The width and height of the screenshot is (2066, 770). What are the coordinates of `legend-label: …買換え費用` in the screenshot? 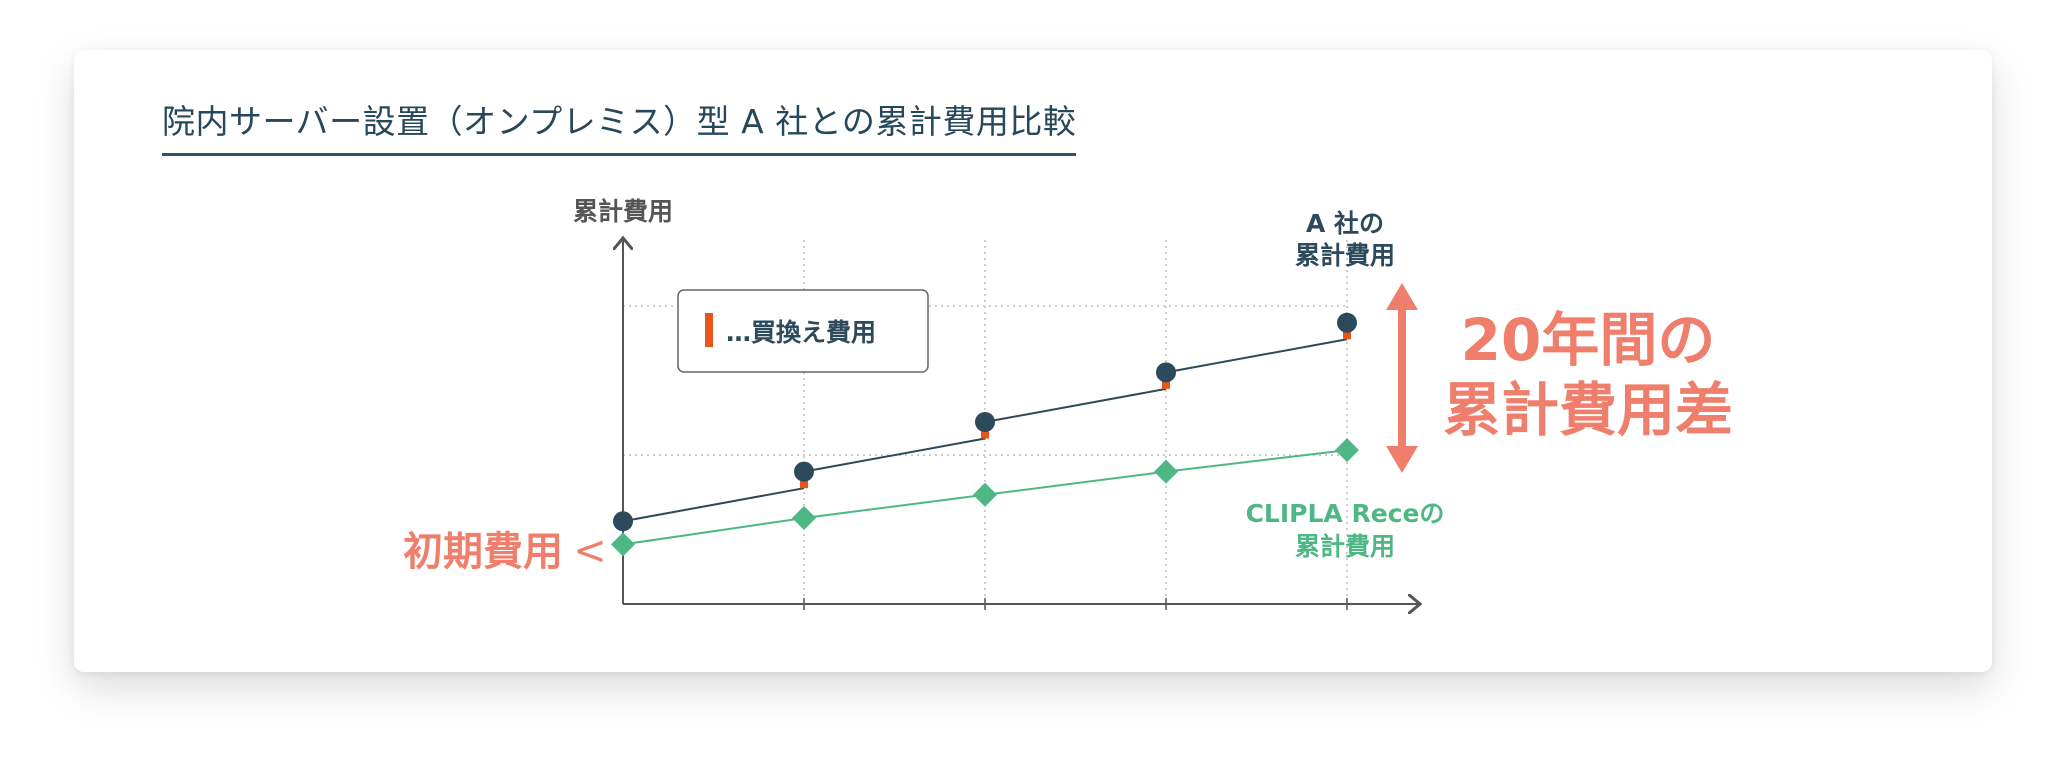 It's located at (801, 332).